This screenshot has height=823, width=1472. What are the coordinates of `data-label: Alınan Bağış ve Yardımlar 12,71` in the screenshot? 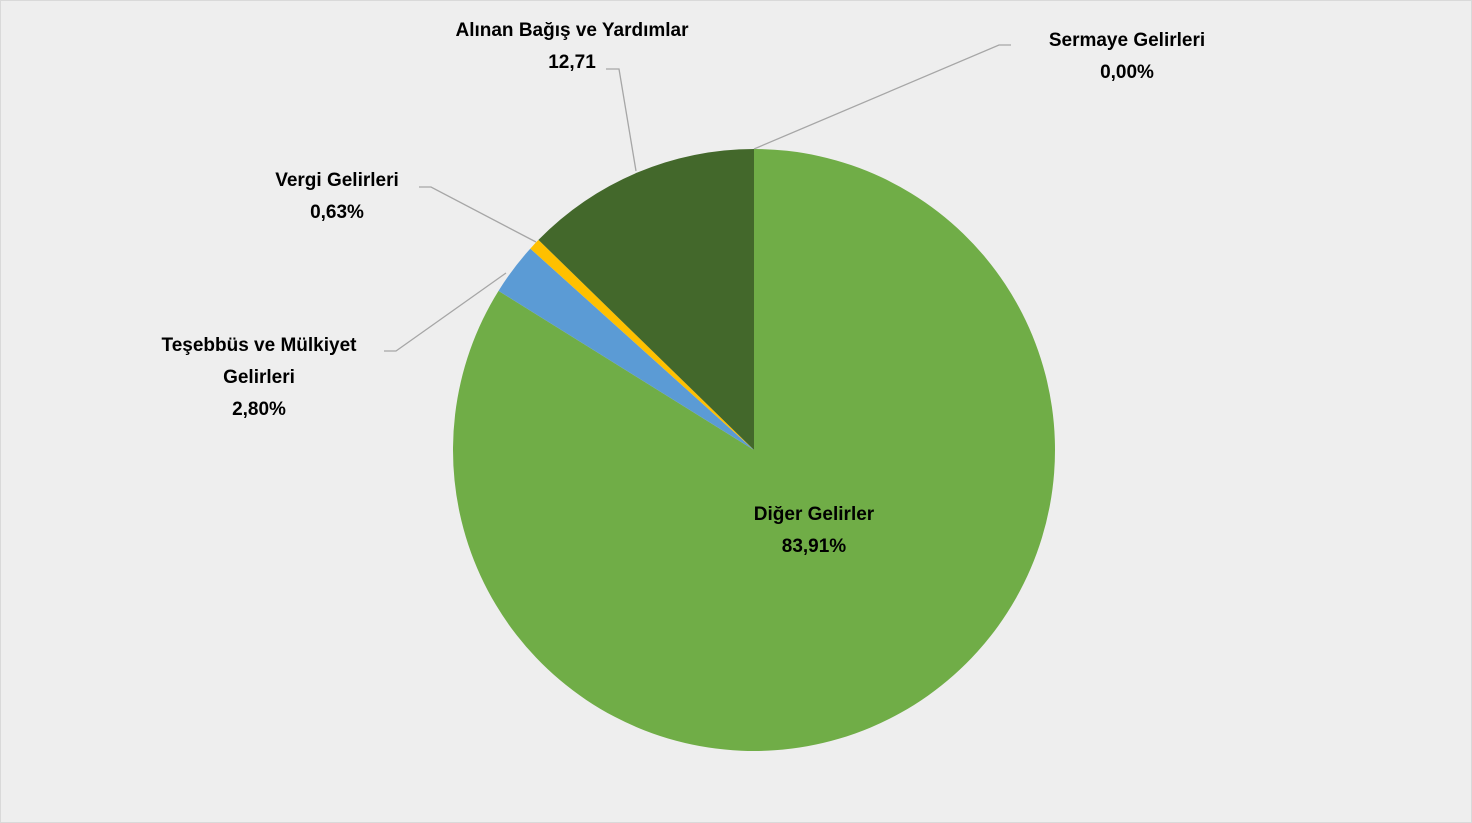 It's located at (572, 47).